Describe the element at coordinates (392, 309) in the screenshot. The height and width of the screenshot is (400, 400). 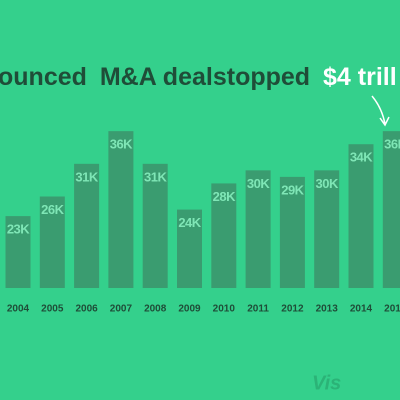
I see `x-tick-label: 2015` at that location.